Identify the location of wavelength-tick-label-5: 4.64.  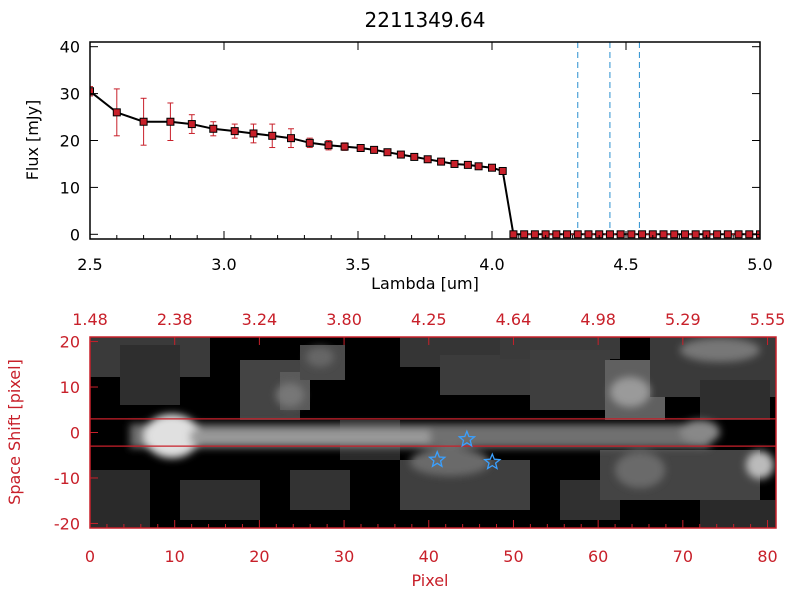
(514, 319).